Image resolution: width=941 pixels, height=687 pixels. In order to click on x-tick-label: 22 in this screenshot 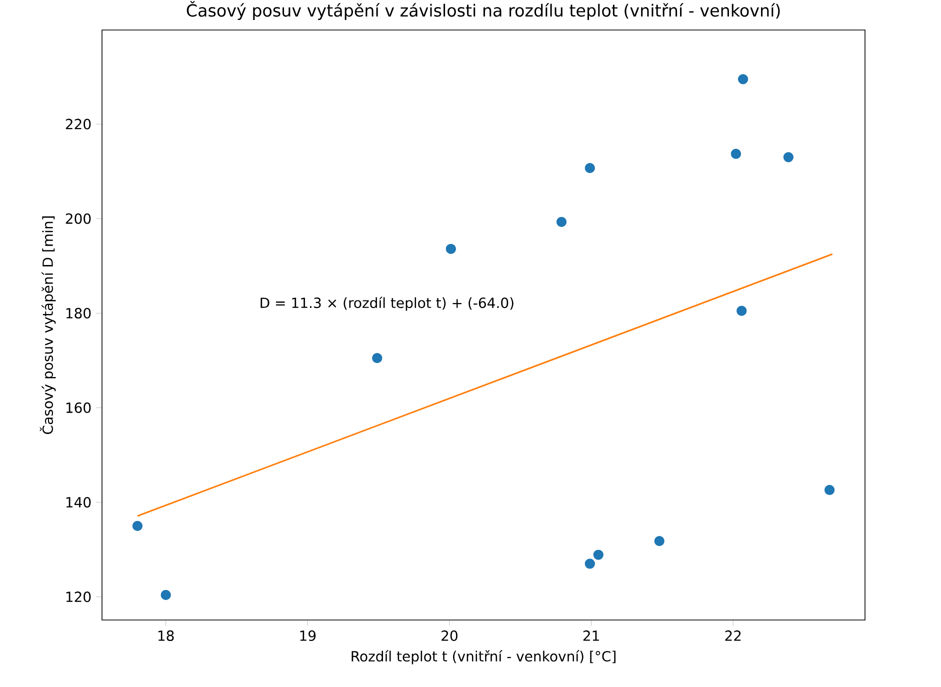, I will do `click(733, 635)`.